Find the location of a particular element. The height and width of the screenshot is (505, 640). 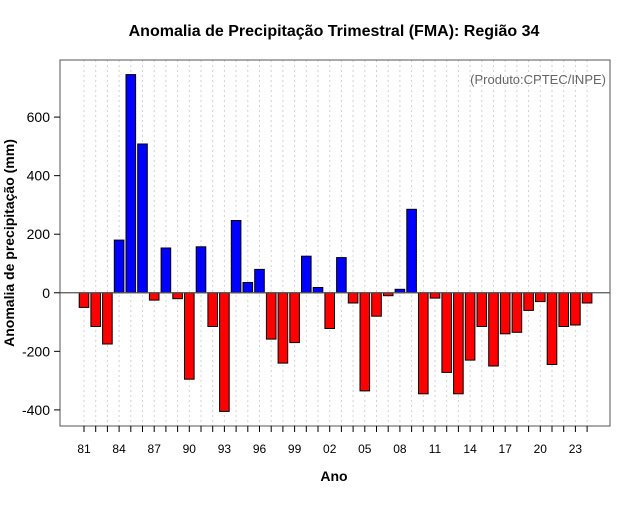

x-tick-label: 81 is located at coordinates (84, 449).